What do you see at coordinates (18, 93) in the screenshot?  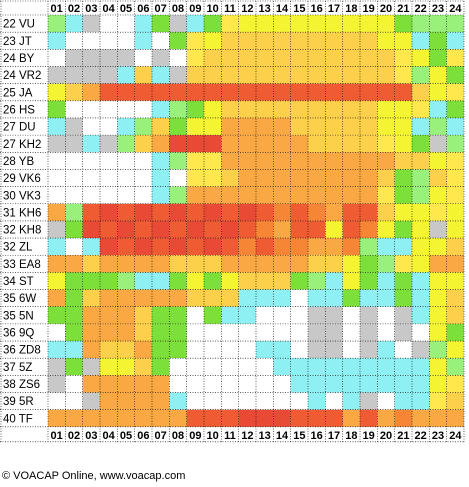 I see `row-label: 25 JA` at bounding box center [18, 93].